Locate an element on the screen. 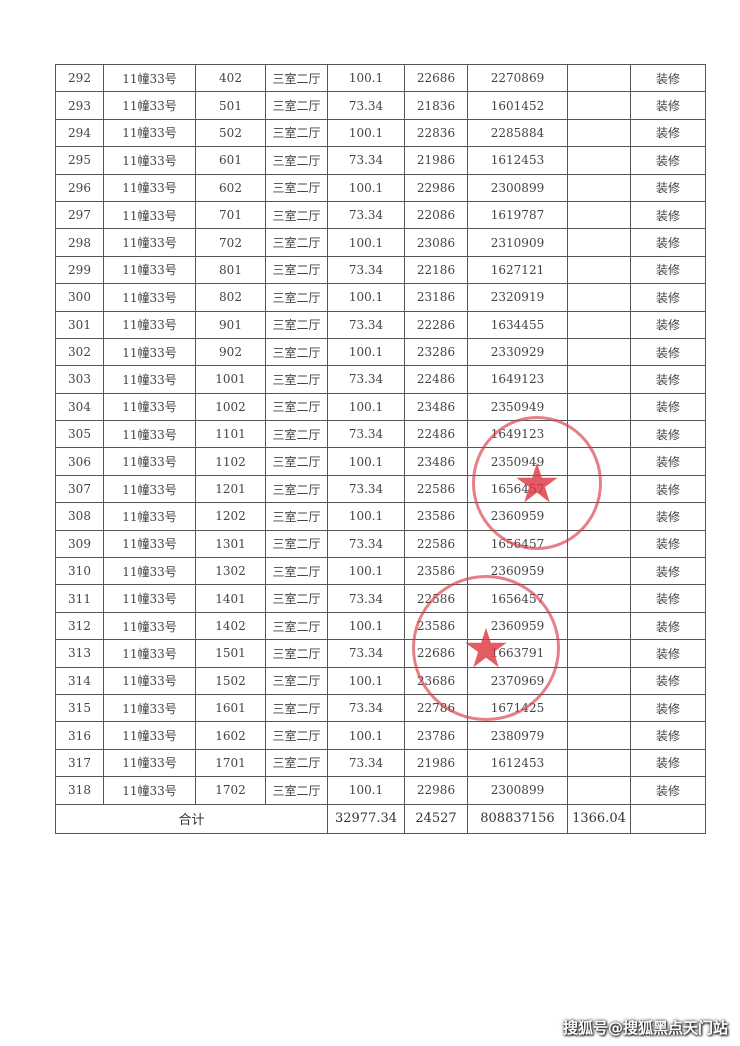  table-row: 313 11幢33号 1501 三室二厅 73.34 22686 1663791 装修 is located at coordinates (380, 653).